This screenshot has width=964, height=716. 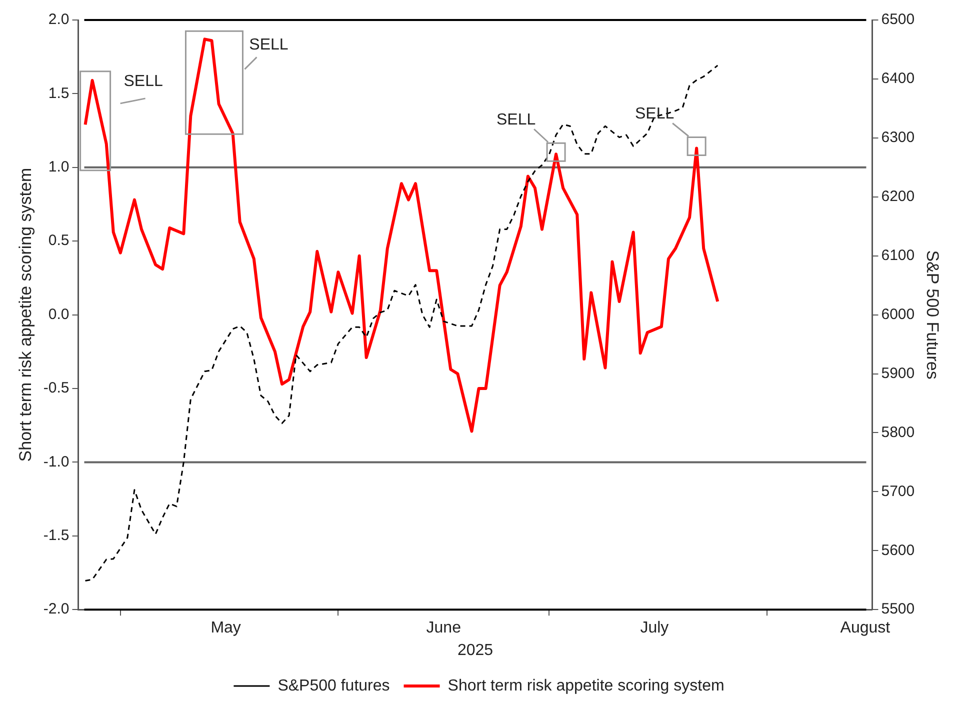 I want to click on y-axis-title: Short term risk appetite scoring system, so click(x=25, y=315).